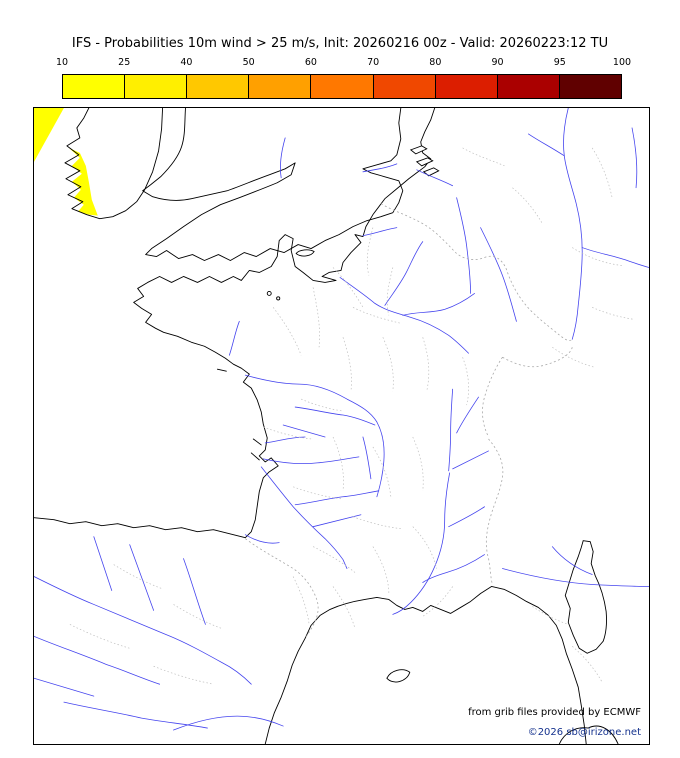 The image size is (680, 758). Describe the element at coordinates (398, 676) in the screenshot. I see `menorca-coast` at that location.